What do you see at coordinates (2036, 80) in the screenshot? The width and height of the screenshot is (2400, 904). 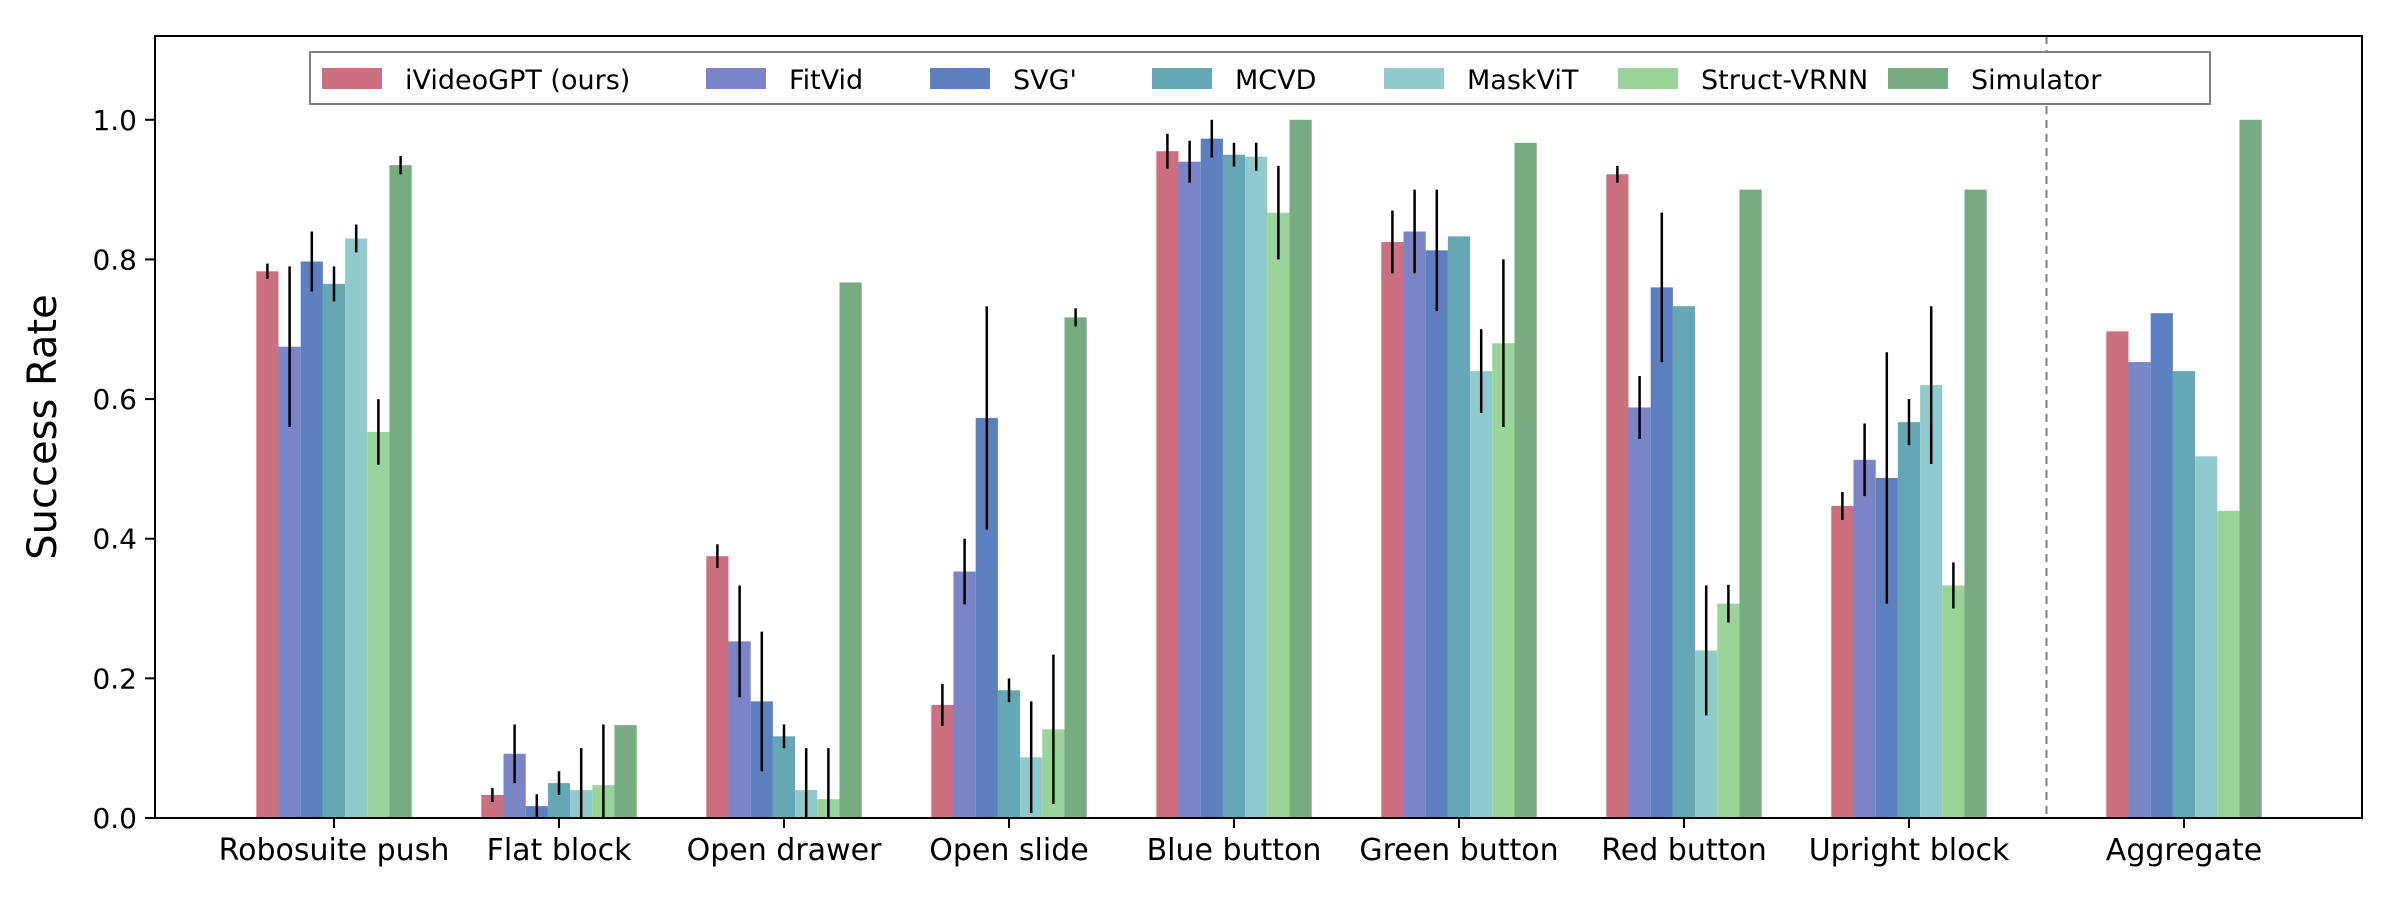 I see `legend-label: Simulator` at bounding box center [2036, 80].